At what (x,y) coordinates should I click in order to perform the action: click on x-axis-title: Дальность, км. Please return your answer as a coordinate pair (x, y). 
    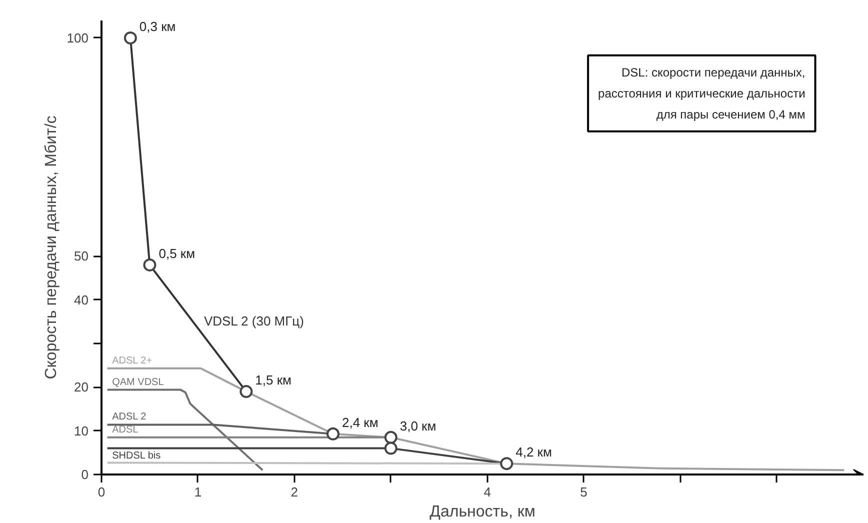
    Looking at the image, I should click on (483, 512).